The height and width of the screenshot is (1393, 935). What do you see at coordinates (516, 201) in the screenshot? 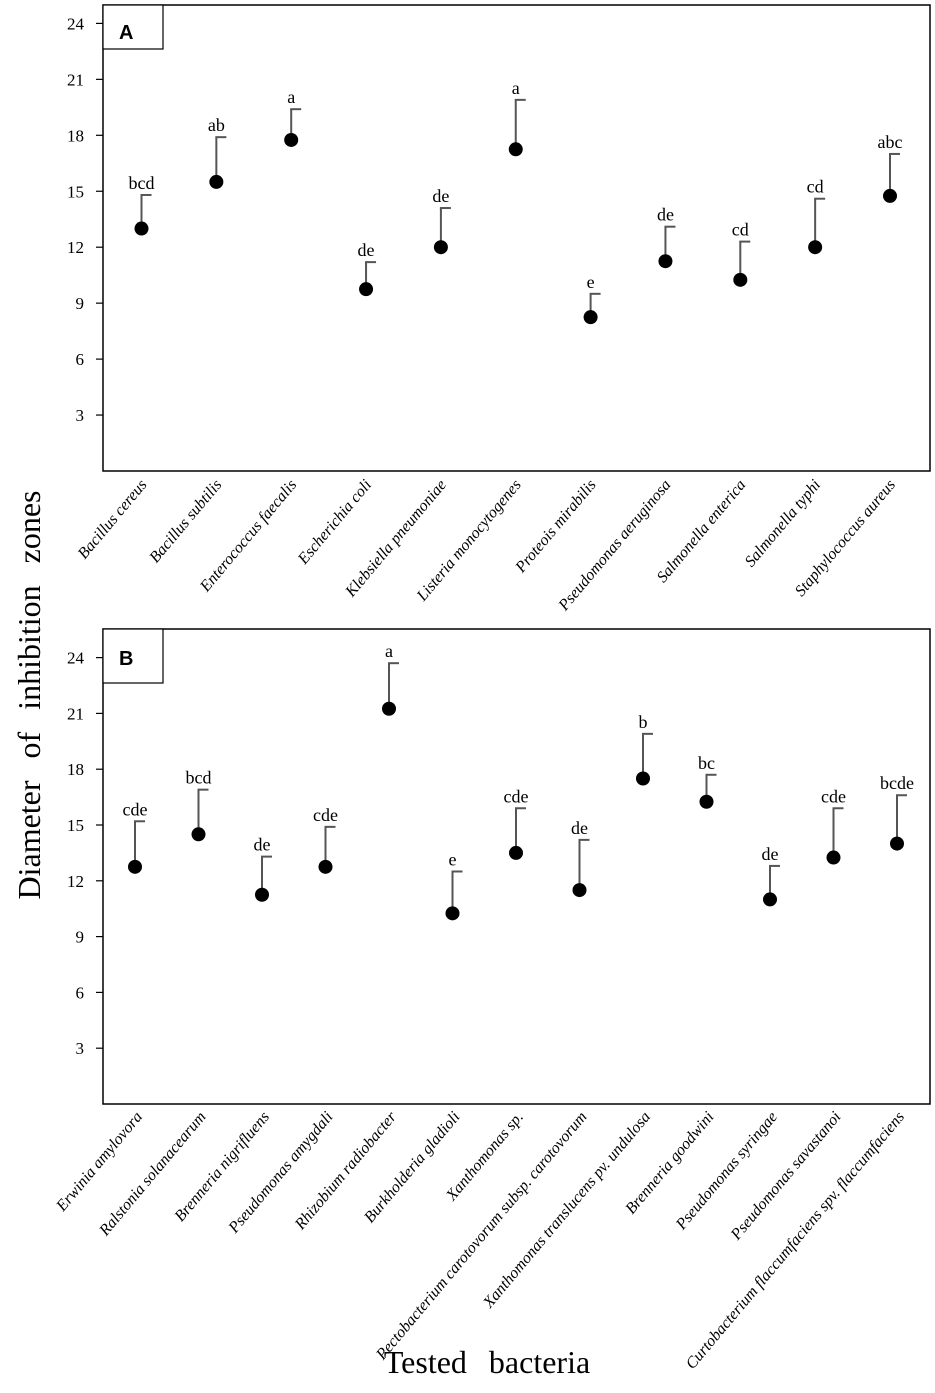
I see `panel-a-marks: bcd ab a de de a e de cd cd abc` at bounding box center [516, 201].